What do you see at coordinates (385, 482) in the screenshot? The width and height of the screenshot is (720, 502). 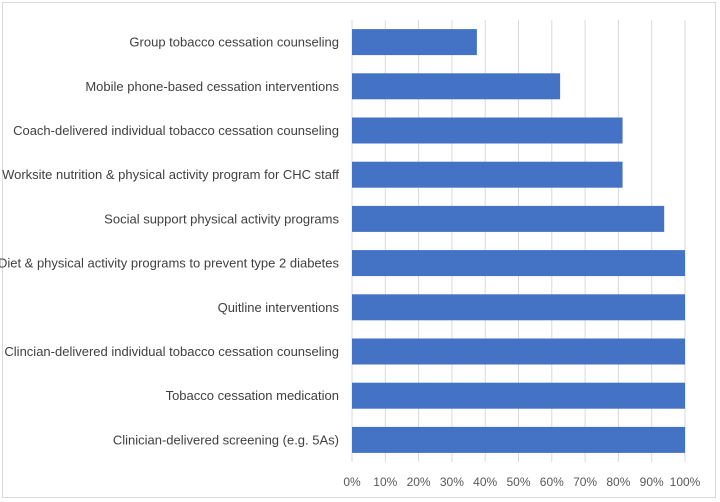 I see `x-tick-label: 10%` at bounding box center [385, 482].